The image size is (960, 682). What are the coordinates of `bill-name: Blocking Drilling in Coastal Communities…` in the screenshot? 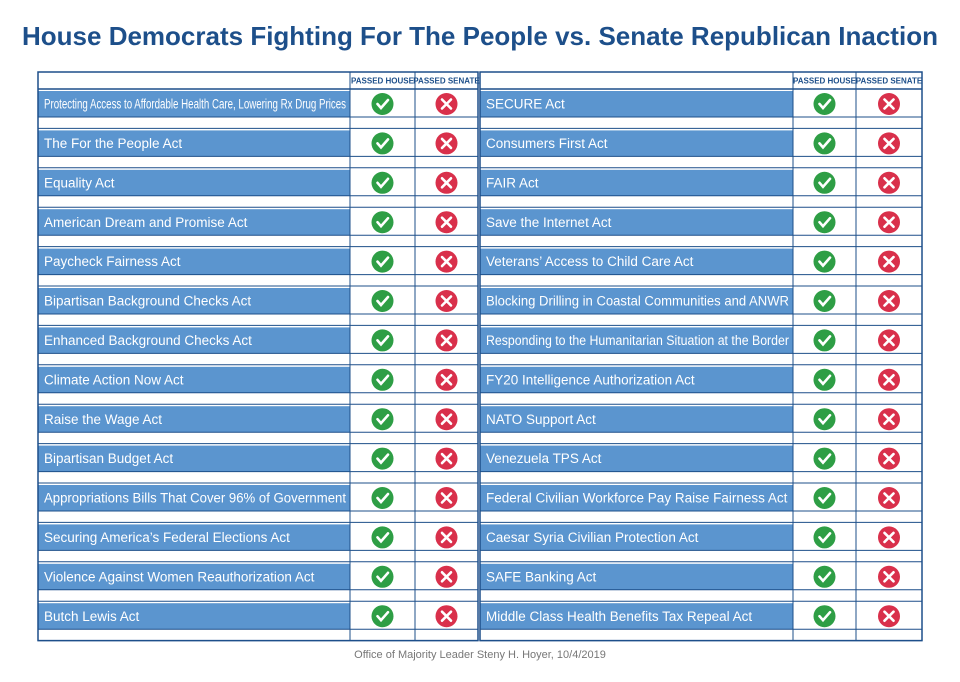 It's located at (637, 301).